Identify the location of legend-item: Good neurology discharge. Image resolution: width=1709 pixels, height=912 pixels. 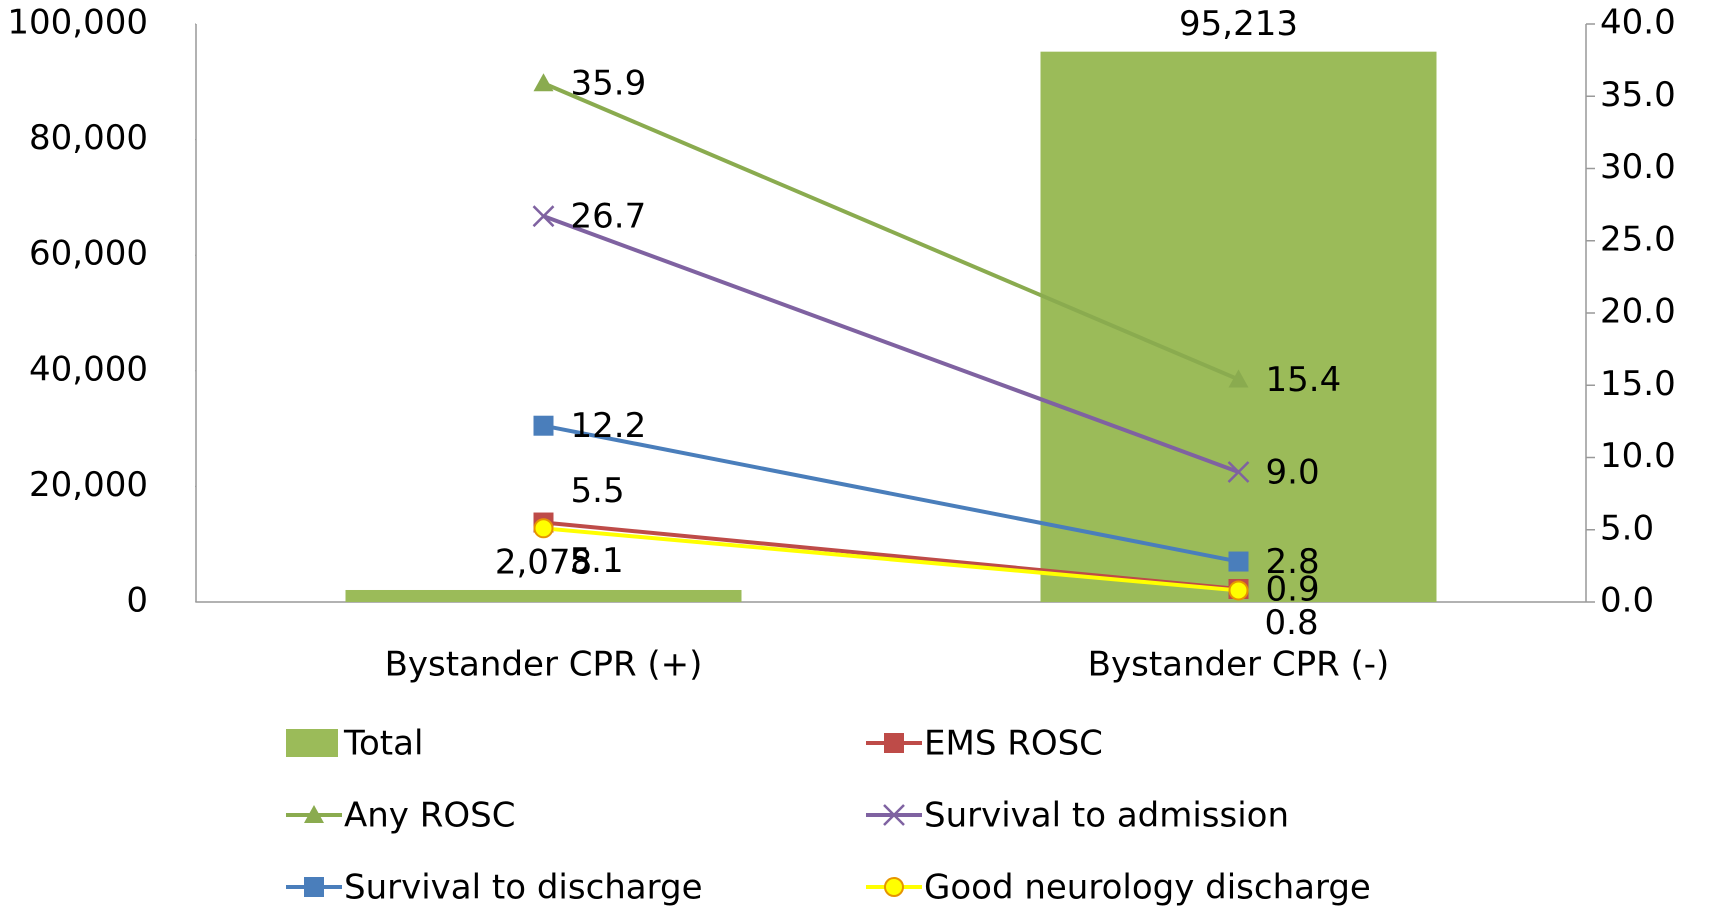
(1118, 888).